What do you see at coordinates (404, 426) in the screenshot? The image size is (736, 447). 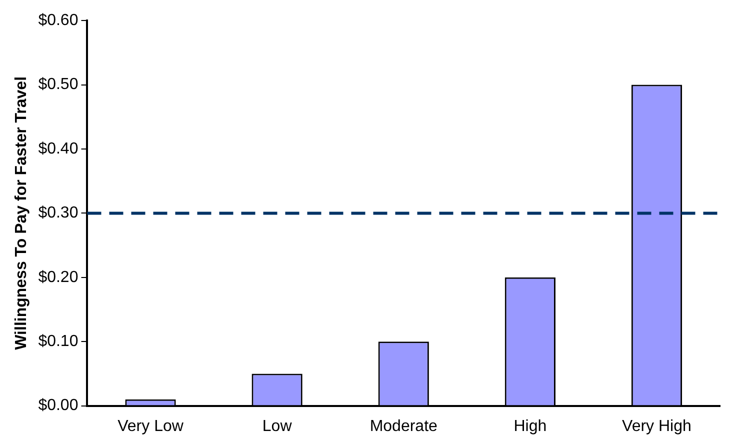 I see `x-tick-label: Moderate` at bounding box center [404, 426].